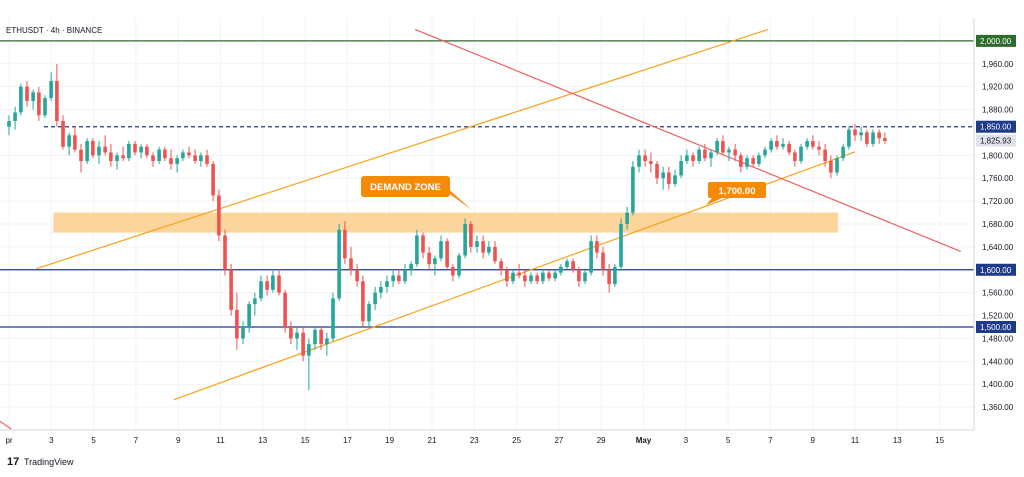 The width and height of the screenshot is (1024, 477). What do you see at coordinates (998, 407) in the screenshot?
I see `price-tick-label: 1,360.00` at bounding box center [998, 407].